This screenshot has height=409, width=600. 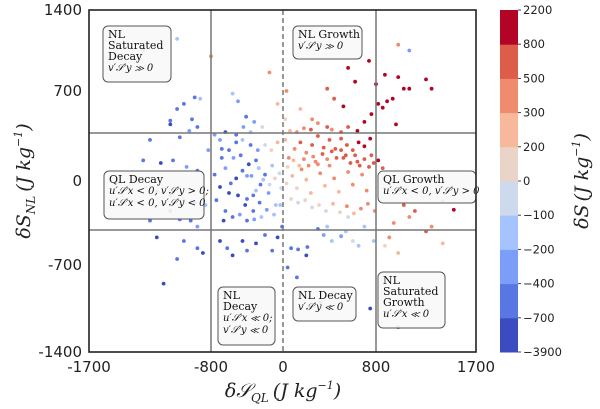 I want to click on annotation-text: Decay, so click(x=240, y=306).